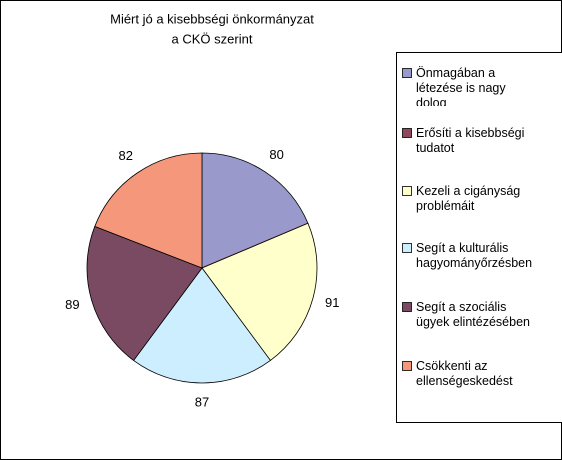 The width and height of the screenshot is (562, 460). Describe the element at coordinates (202, 401) in the screenshot. I see `data-label: 87` at that location.